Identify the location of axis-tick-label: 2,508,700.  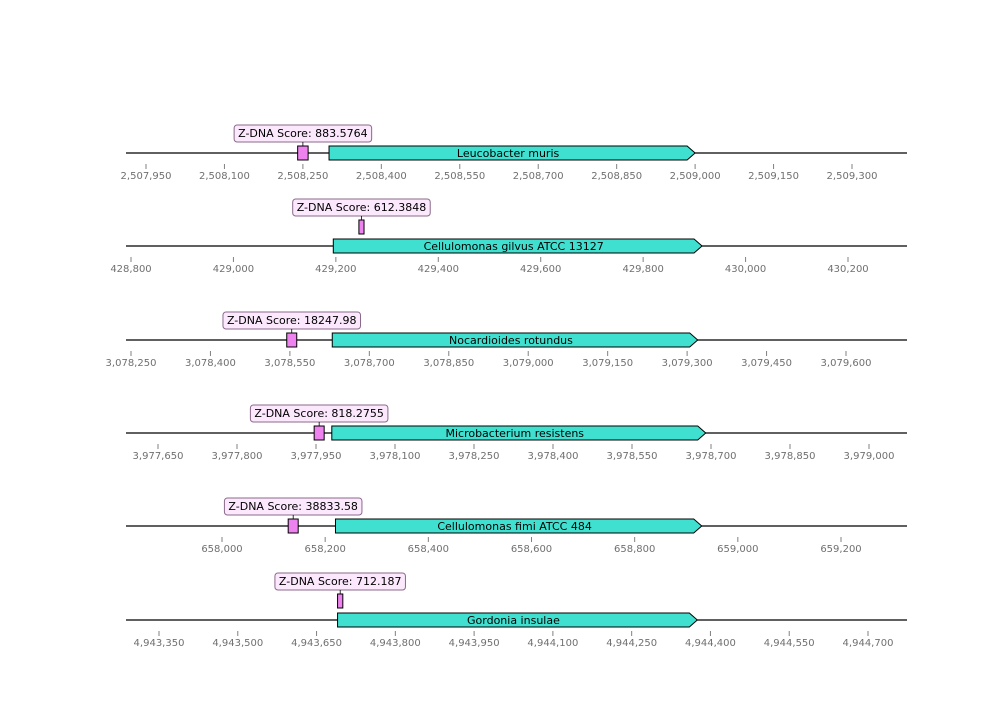
(538, 176).